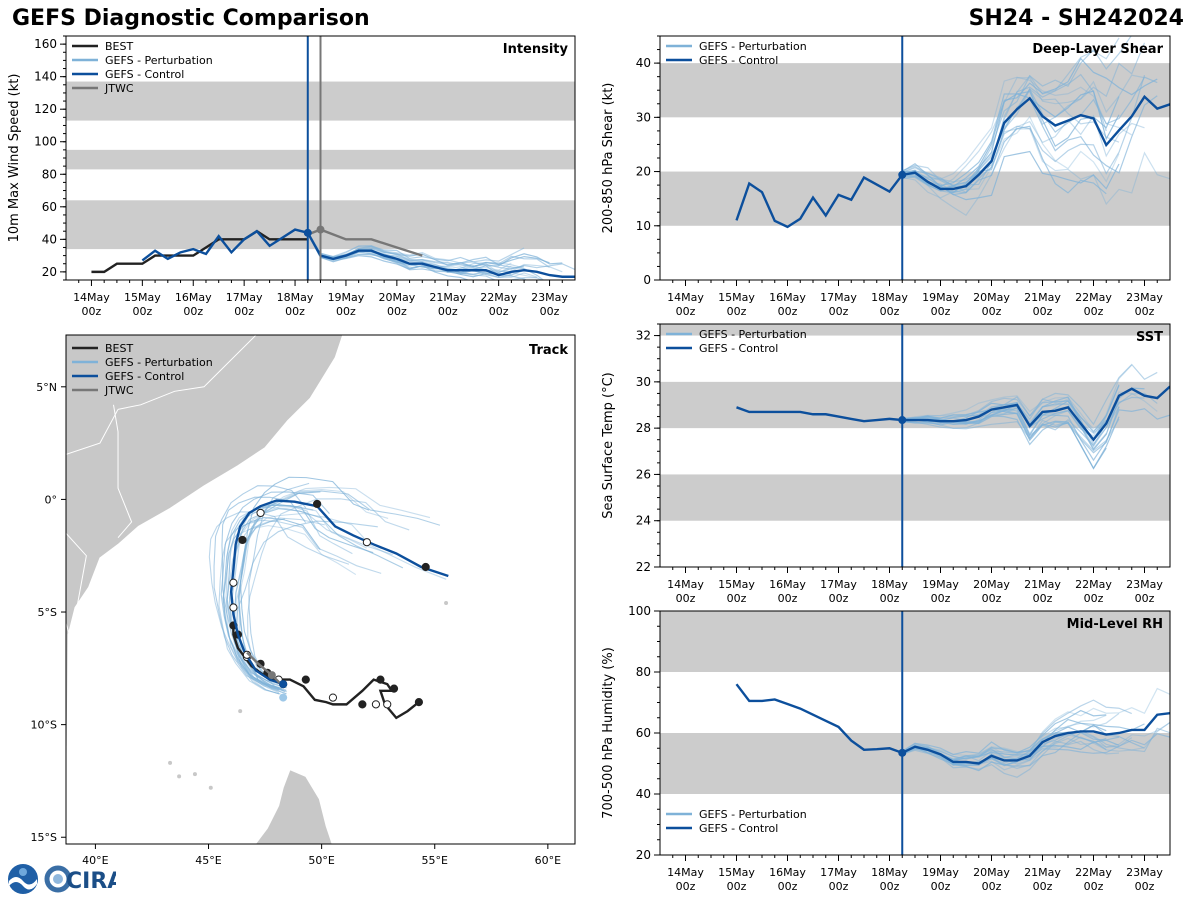 Image resolution: width=1200 pixels, height=900 pixels. What do you see at coordinates (61, 879) in the screenshot?
I see `footer-logos: CIRA` at bounding box center [61, 879].